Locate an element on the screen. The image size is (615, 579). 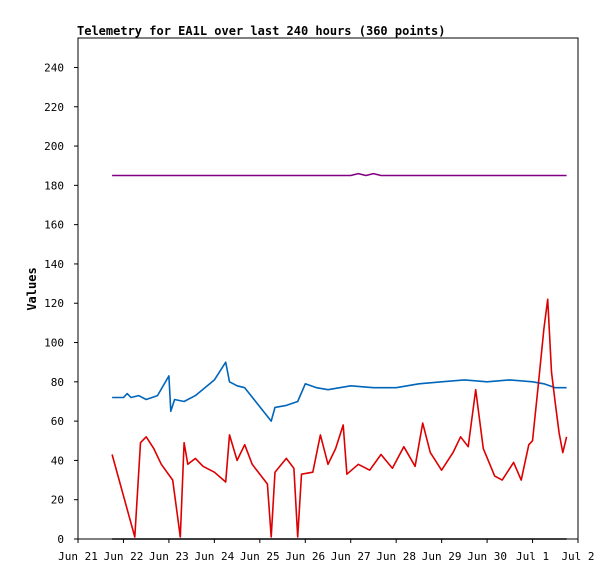
y-tick-label: 20 is located at coordinates (57, 500).